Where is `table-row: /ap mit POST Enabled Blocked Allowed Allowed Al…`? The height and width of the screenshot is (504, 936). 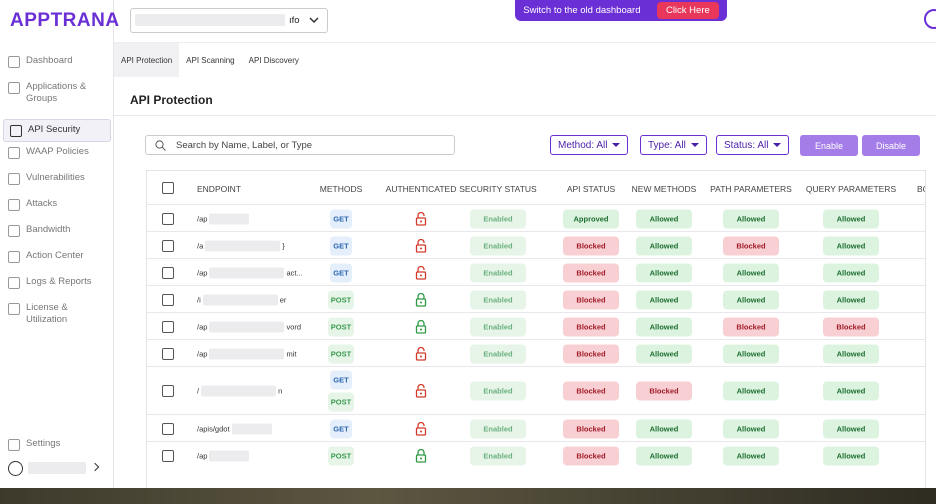
table-row: /ap mit POST Enabled Blocked Allowed Allowed Al… is located at coordinates (536, 353).